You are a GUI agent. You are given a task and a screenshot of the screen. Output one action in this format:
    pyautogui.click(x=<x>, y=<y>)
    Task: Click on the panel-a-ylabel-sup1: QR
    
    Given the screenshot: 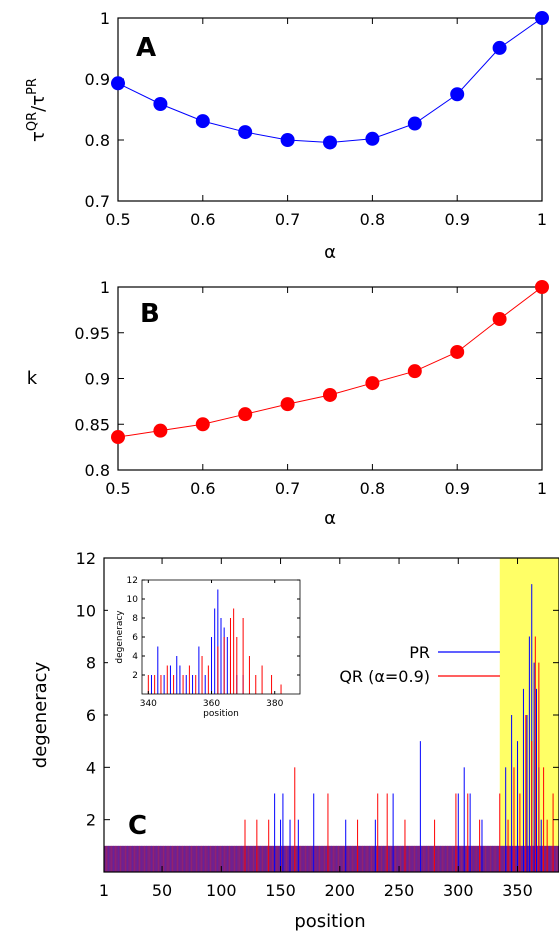 What is the action you would take?
    pyautogui.click(x=32, y=121)
    